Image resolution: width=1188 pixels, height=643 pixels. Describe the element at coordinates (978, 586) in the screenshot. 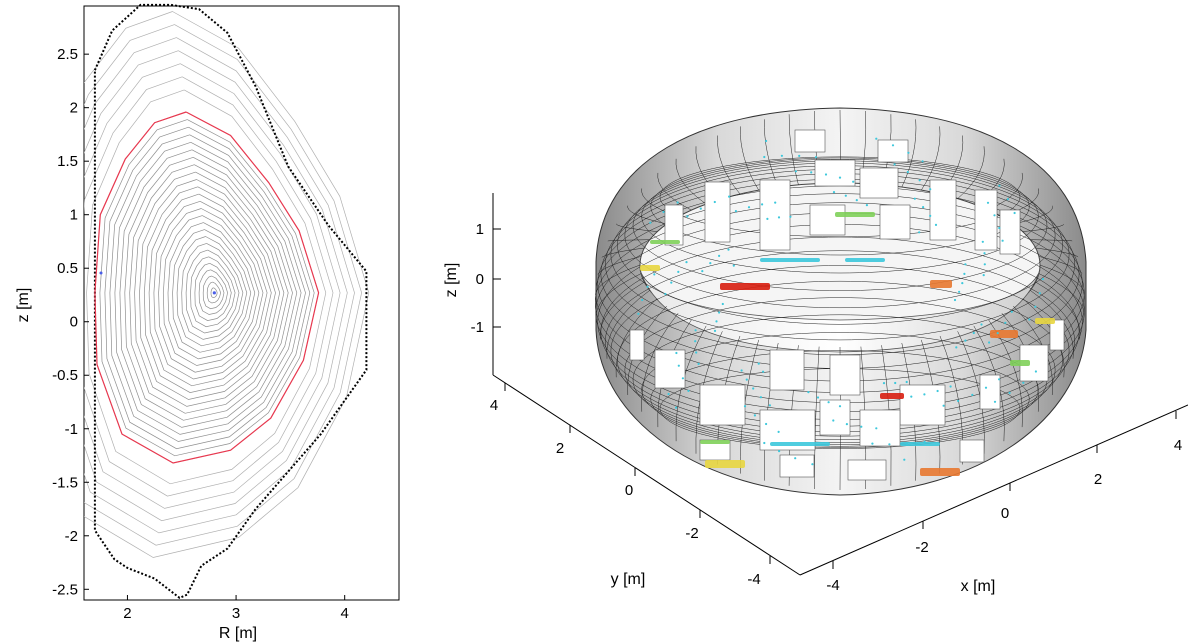

I see `x-axis-label: x [m]` at that location.